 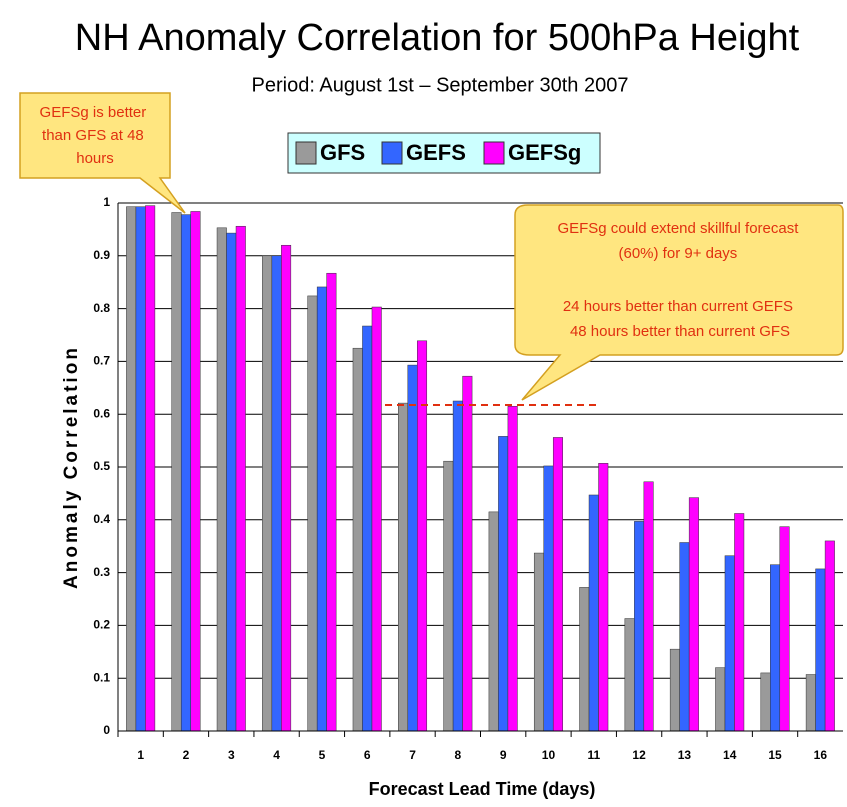 I want to click on legend-label: GEFSg, so click(x=544, y=152).